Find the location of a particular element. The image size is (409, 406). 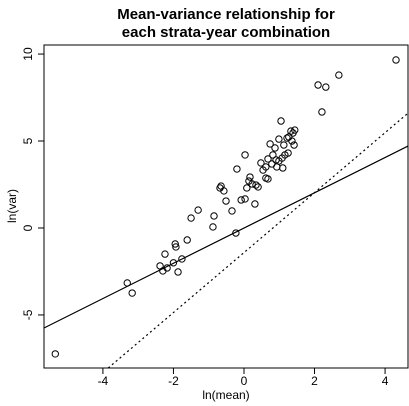

x-tick-label: 2 is located at coordinates (314, 381).